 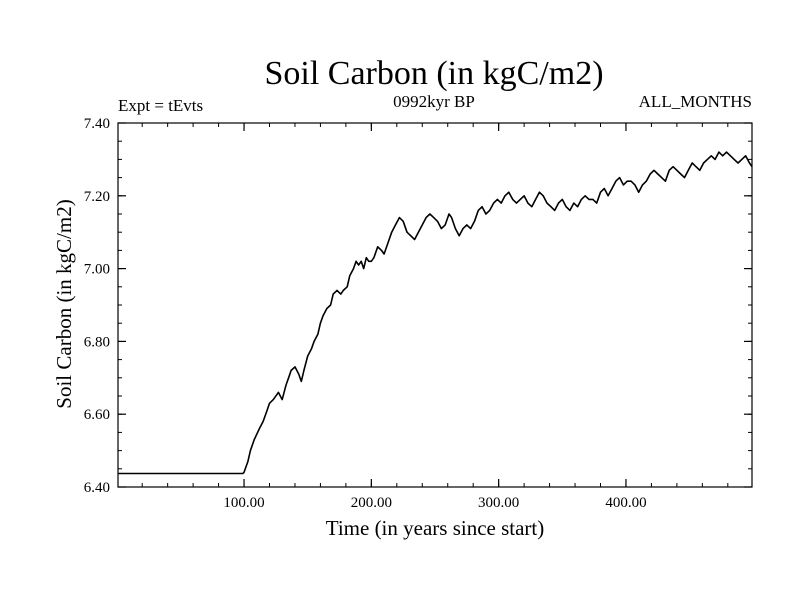 I want to click on months-label: ALL_MONTHS, so click(x=695, y=101).